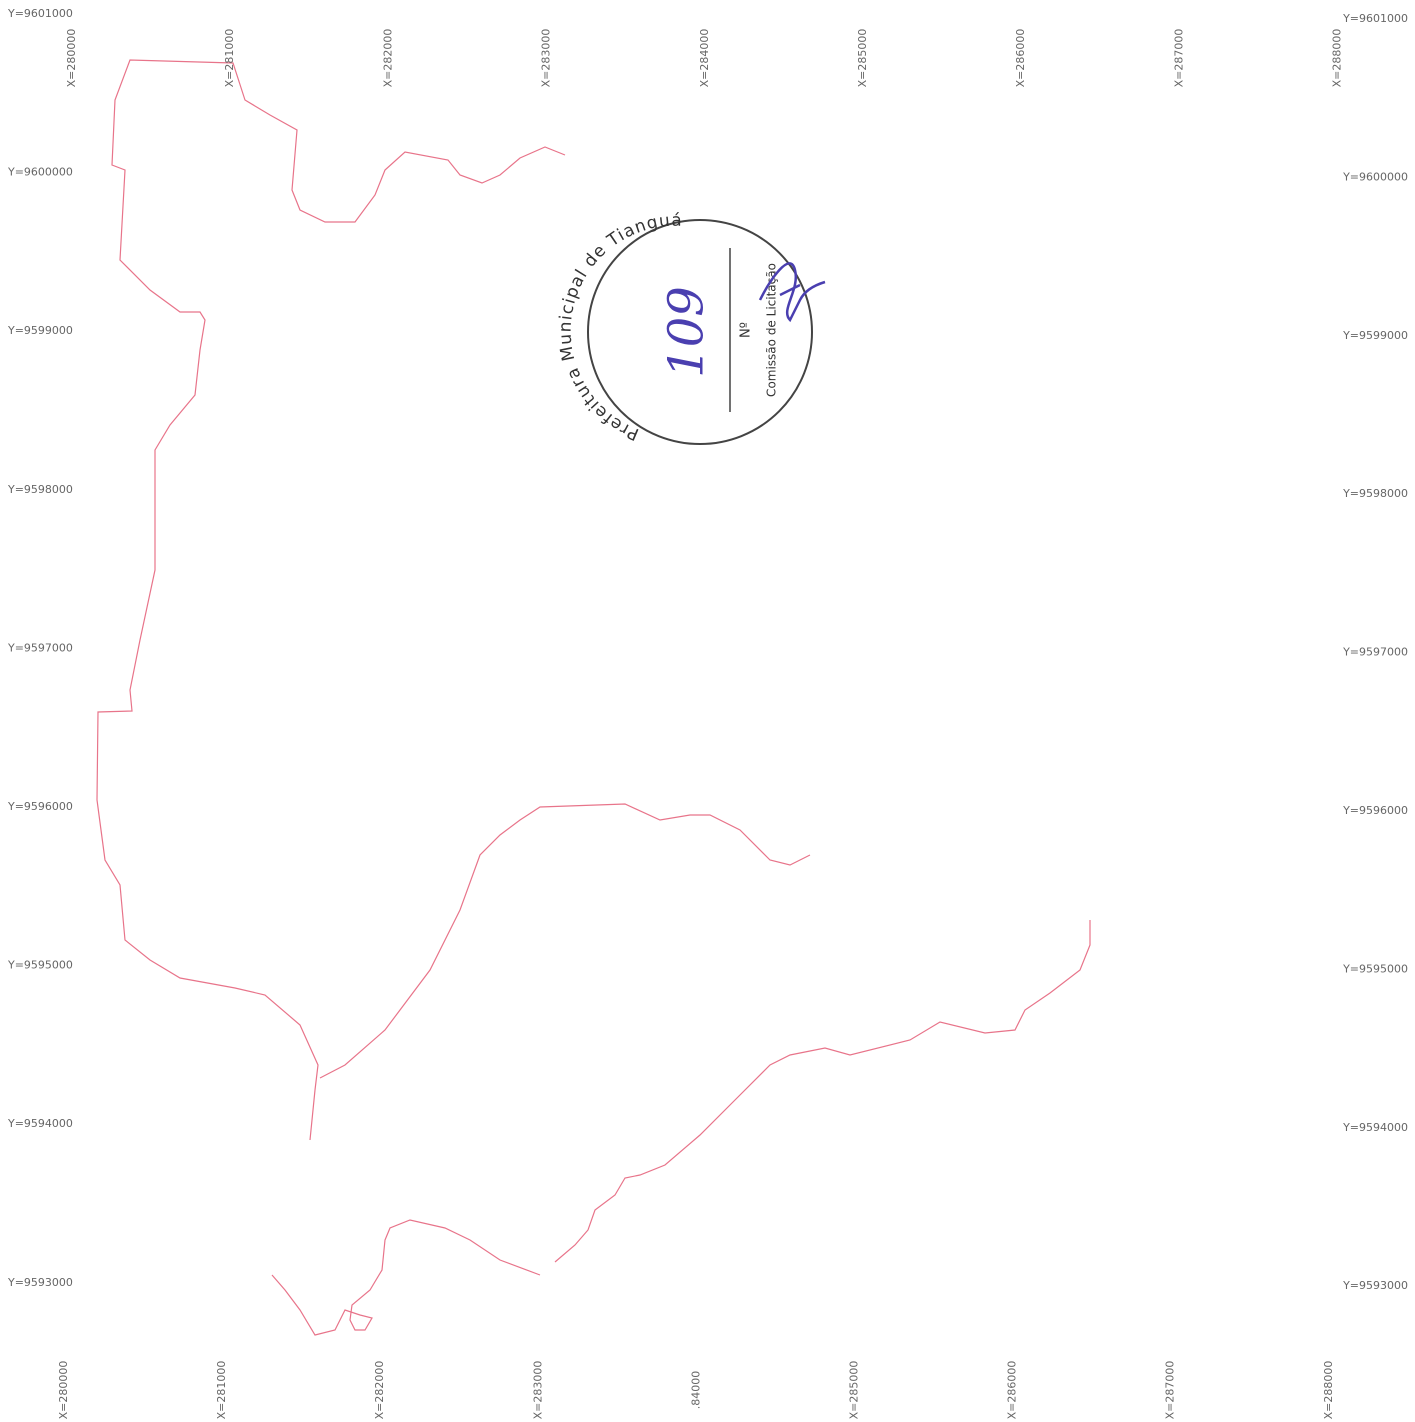  I want to click on left-label: Y=9600000, so click(40, 172).